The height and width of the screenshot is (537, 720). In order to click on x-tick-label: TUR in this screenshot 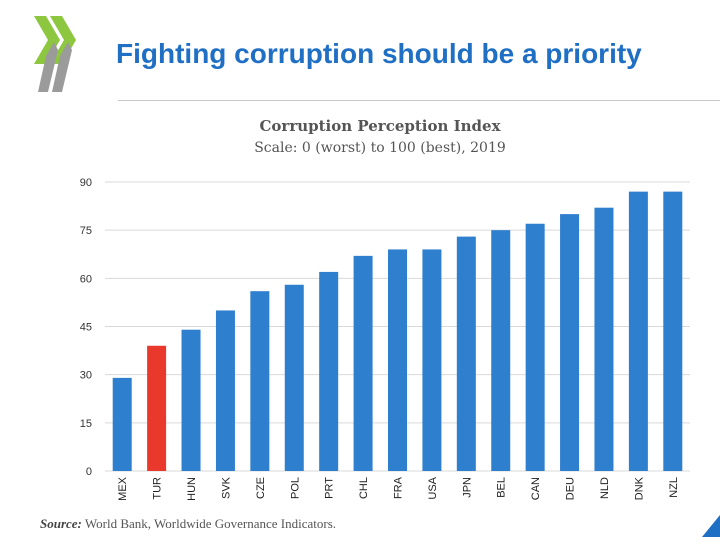, I will do `click(158, 488)`.